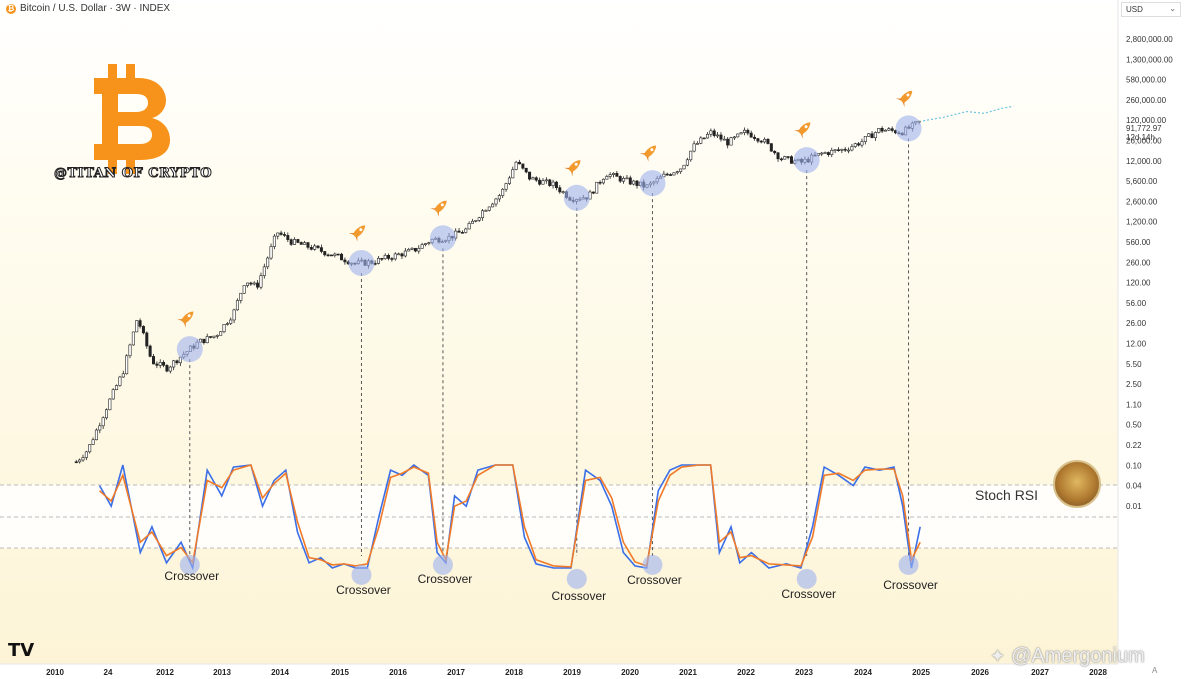 The image size is (1188, 679). Describe the element at coordinates (1155, 670) in the screenshot. I see `auto-scale-toggle: A` at that location.